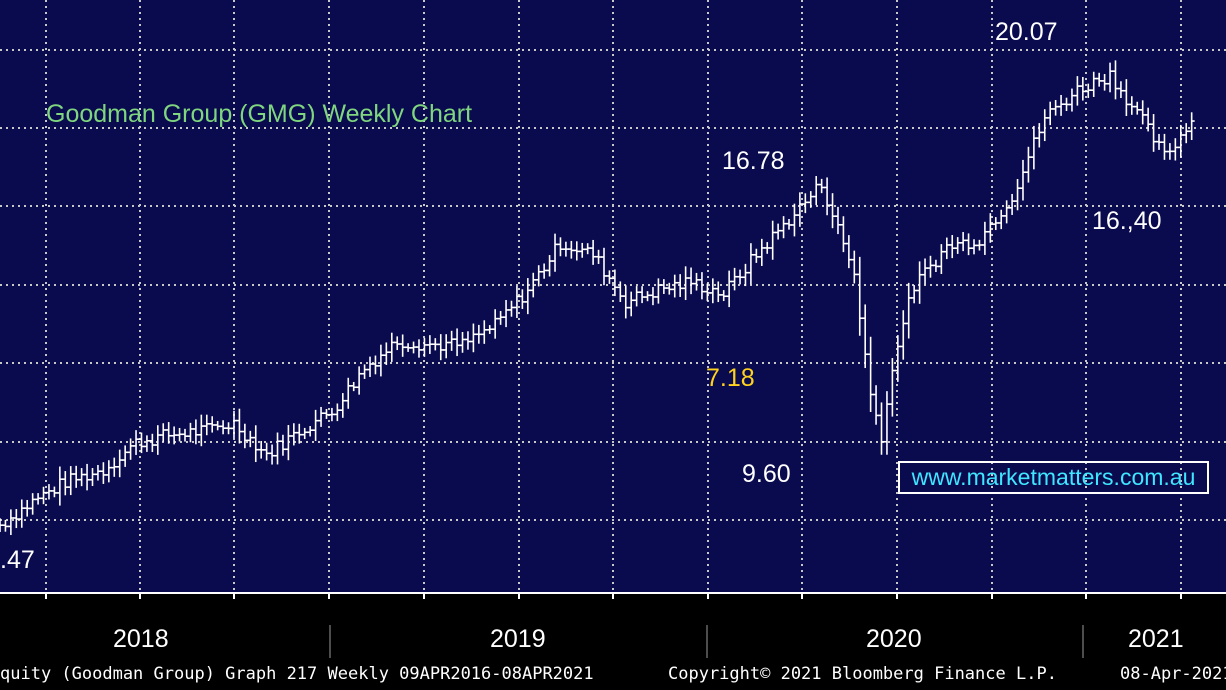  I want to click on footer-date: 08-Apr-2021, so click(1173, 674).